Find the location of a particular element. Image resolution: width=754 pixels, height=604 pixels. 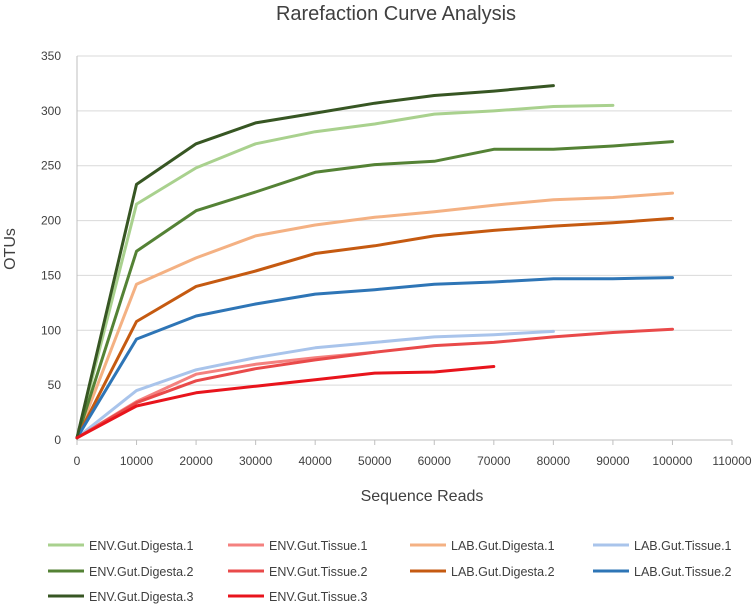

legend-label: LAB.Gut.Digesta.1 is located at coordinates (503, 546).